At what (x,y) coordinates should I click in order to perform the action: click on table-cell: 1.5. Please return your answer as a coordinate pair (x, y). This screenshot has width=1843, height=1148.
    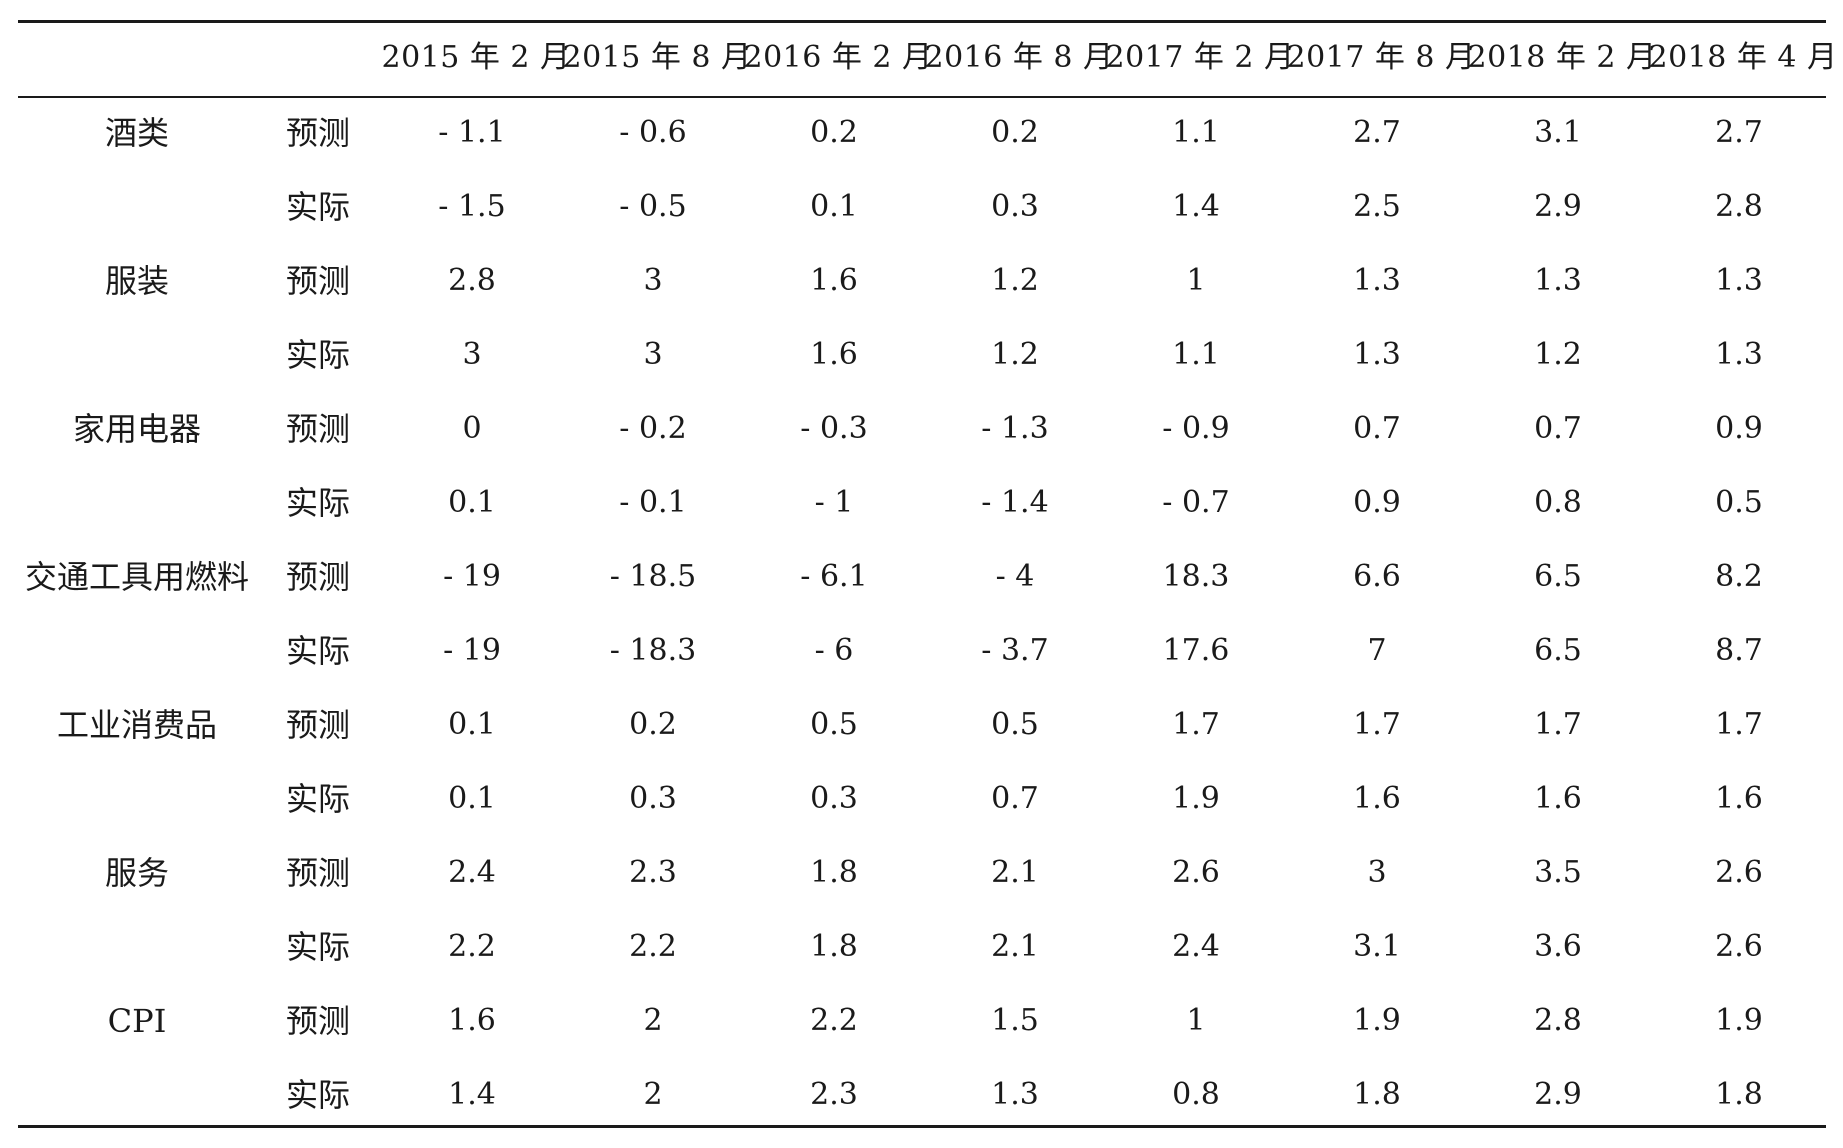
    Looking at the image, I should click on (1015, 1020).